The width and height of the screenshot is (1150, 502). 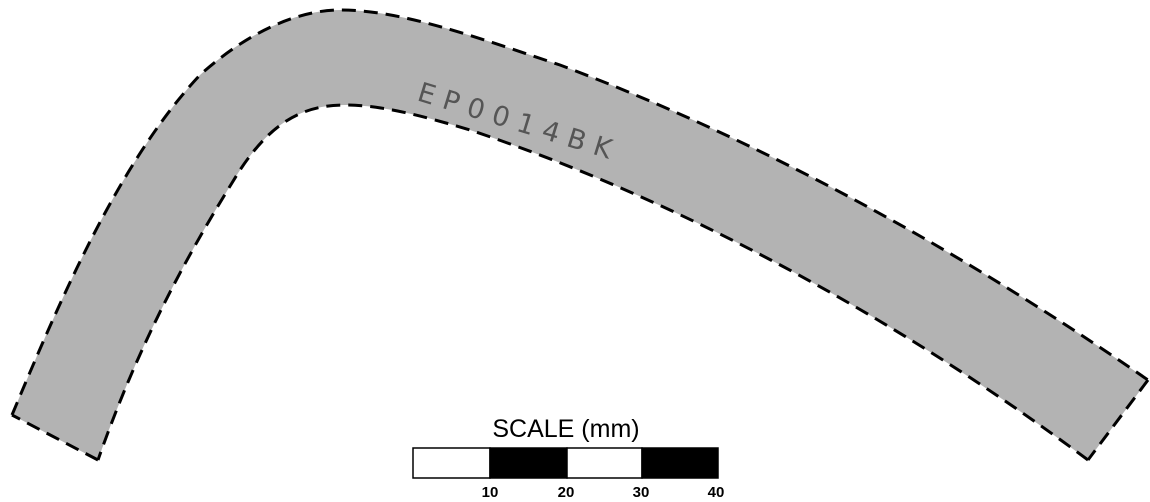 I want to click on scale-bar: SCALE (mm) 10 20 30 40, so click(x=568, y=458).